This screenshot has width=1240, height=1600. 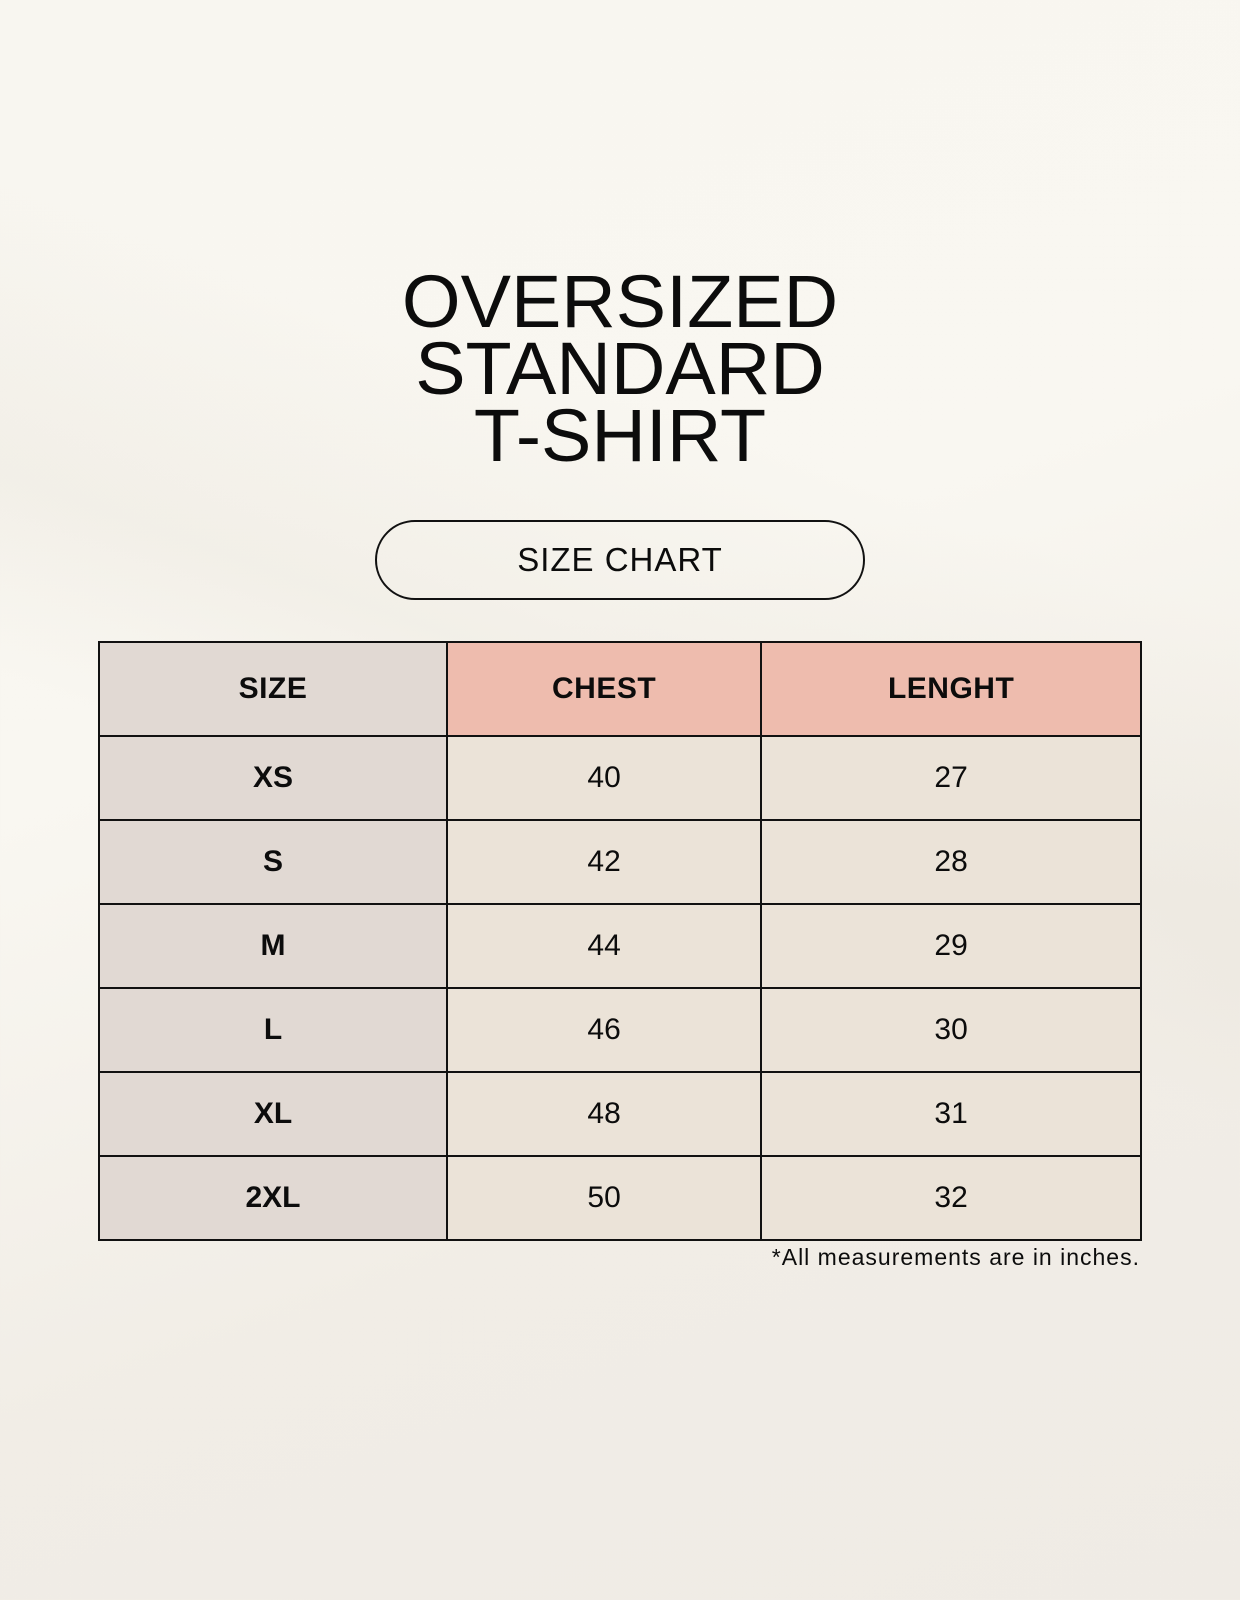 I want to click on header-size: SIZE, so click(x=273, y=689).